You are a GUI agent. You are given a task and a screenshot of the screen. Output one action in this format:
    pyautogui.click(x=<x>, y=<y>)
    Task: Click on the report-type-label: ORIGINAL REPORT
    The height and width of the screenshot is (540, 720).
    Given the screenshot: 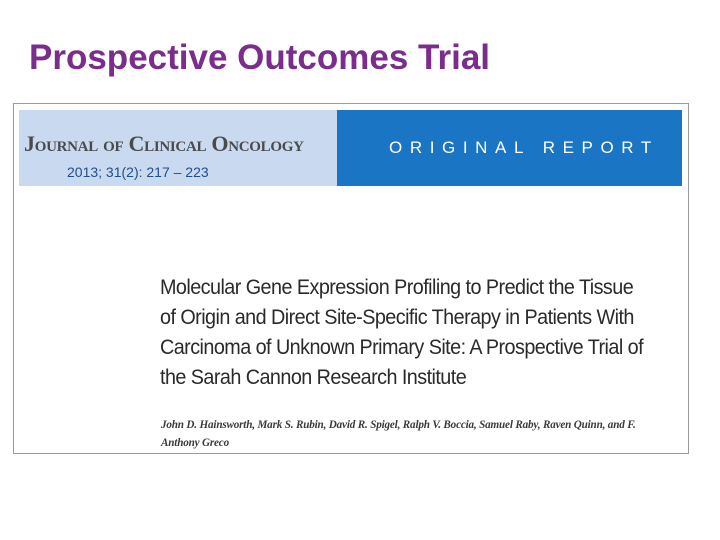 What is the action you would take?
    pyautogui.click(x=524, y=147)
    